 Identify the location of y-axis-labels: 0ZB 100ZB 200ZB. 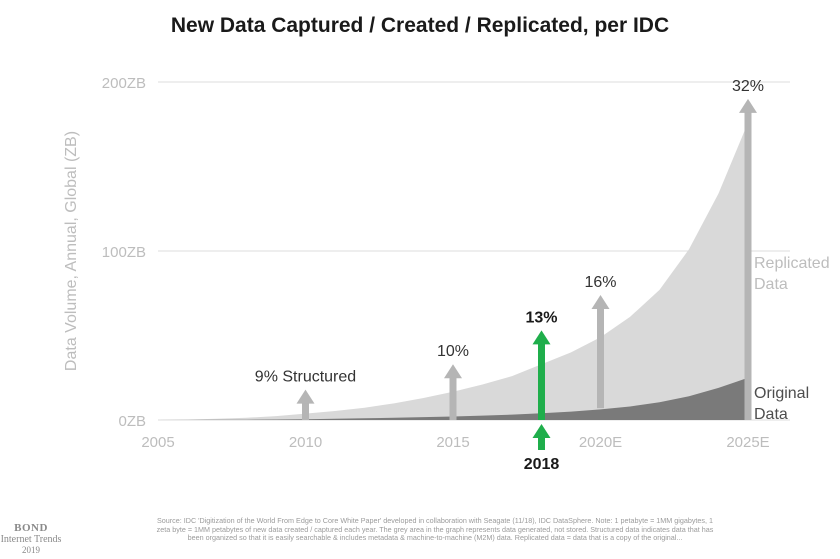
(124, 252).